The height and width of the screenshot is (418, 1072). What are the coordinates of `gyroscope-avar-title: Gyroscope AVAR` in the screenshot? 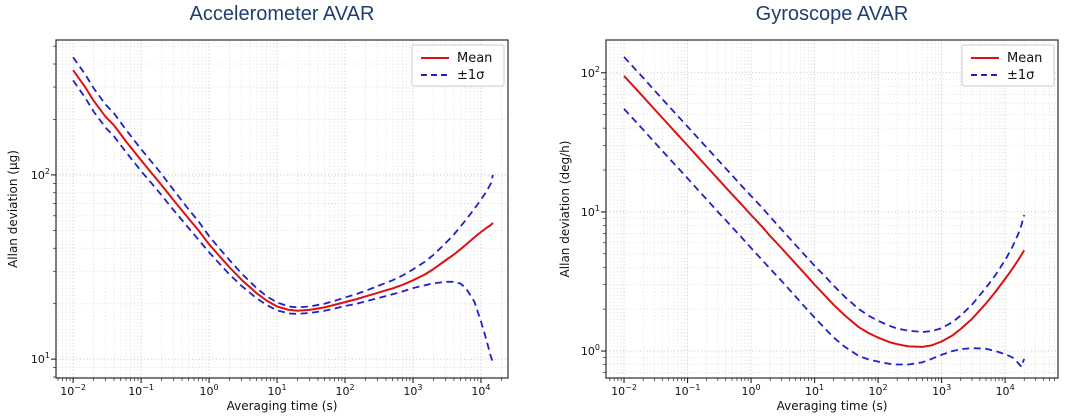 It's located at (832, 14).